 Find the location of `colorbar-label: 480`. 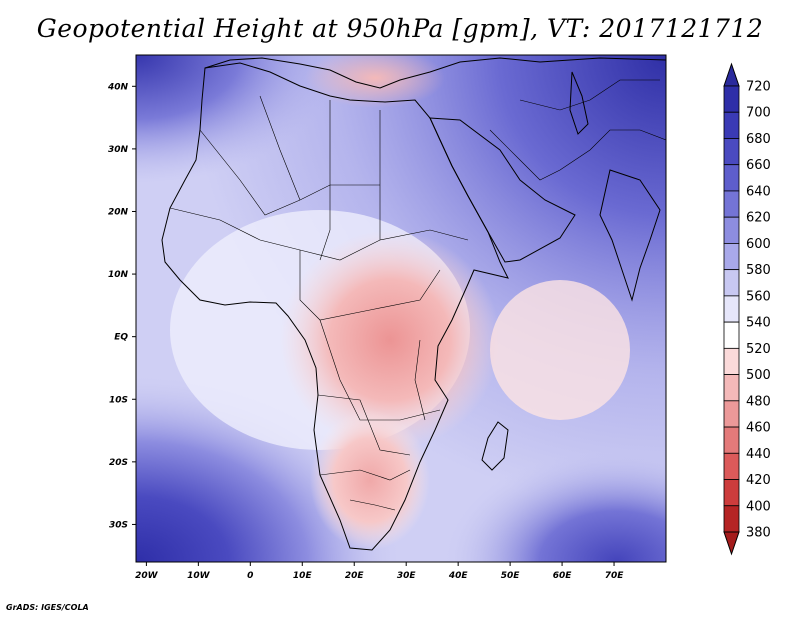

colorbar-label: 480 is located at coordinates (758, 401).